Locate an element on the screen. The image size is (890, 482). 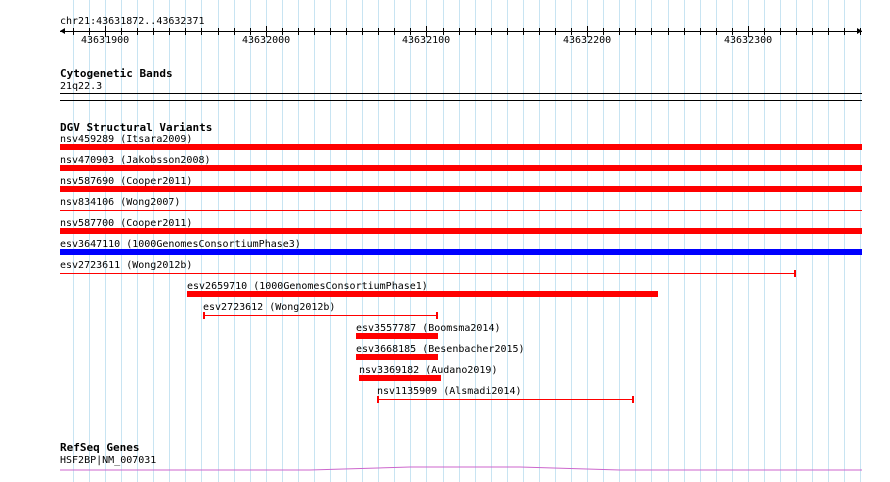
refseq-track-title: RefSeq Genes is located at coordinates (100, 447).